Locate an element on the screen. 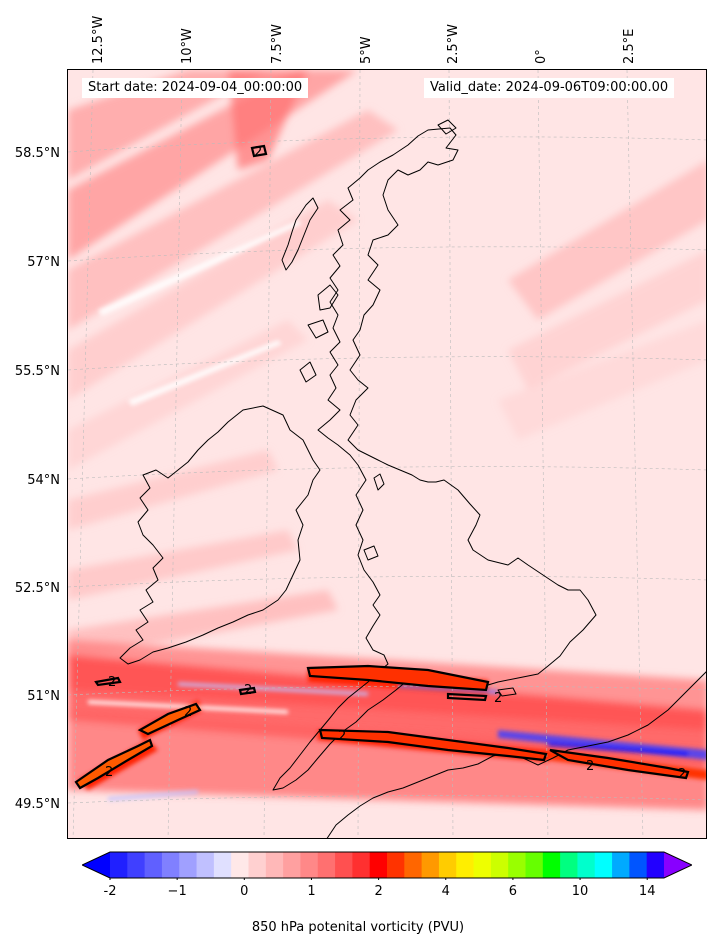  contour-label-1: 2 is located at coordinates (258, 152).